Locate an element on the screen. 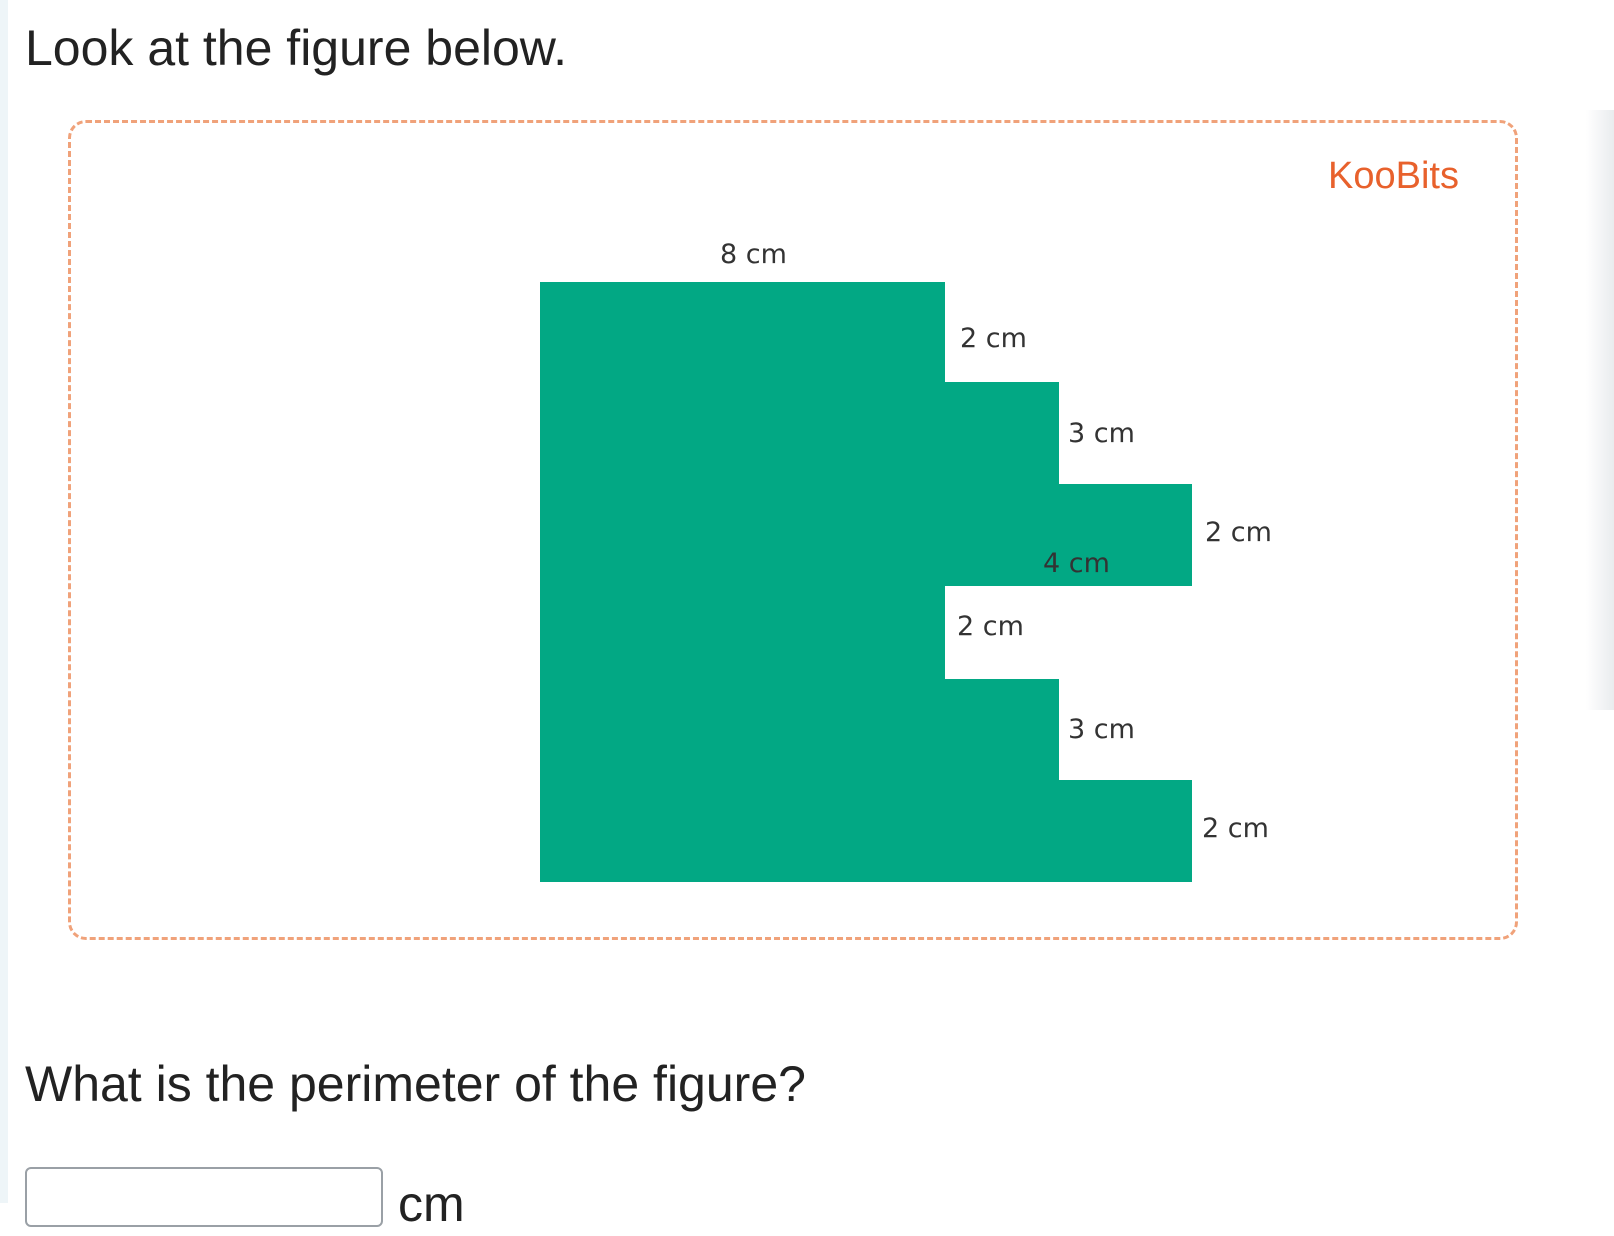 The image size is (1614, 1236). label-step2-3cm: 3 cm is located at coordinates (1101, 433).